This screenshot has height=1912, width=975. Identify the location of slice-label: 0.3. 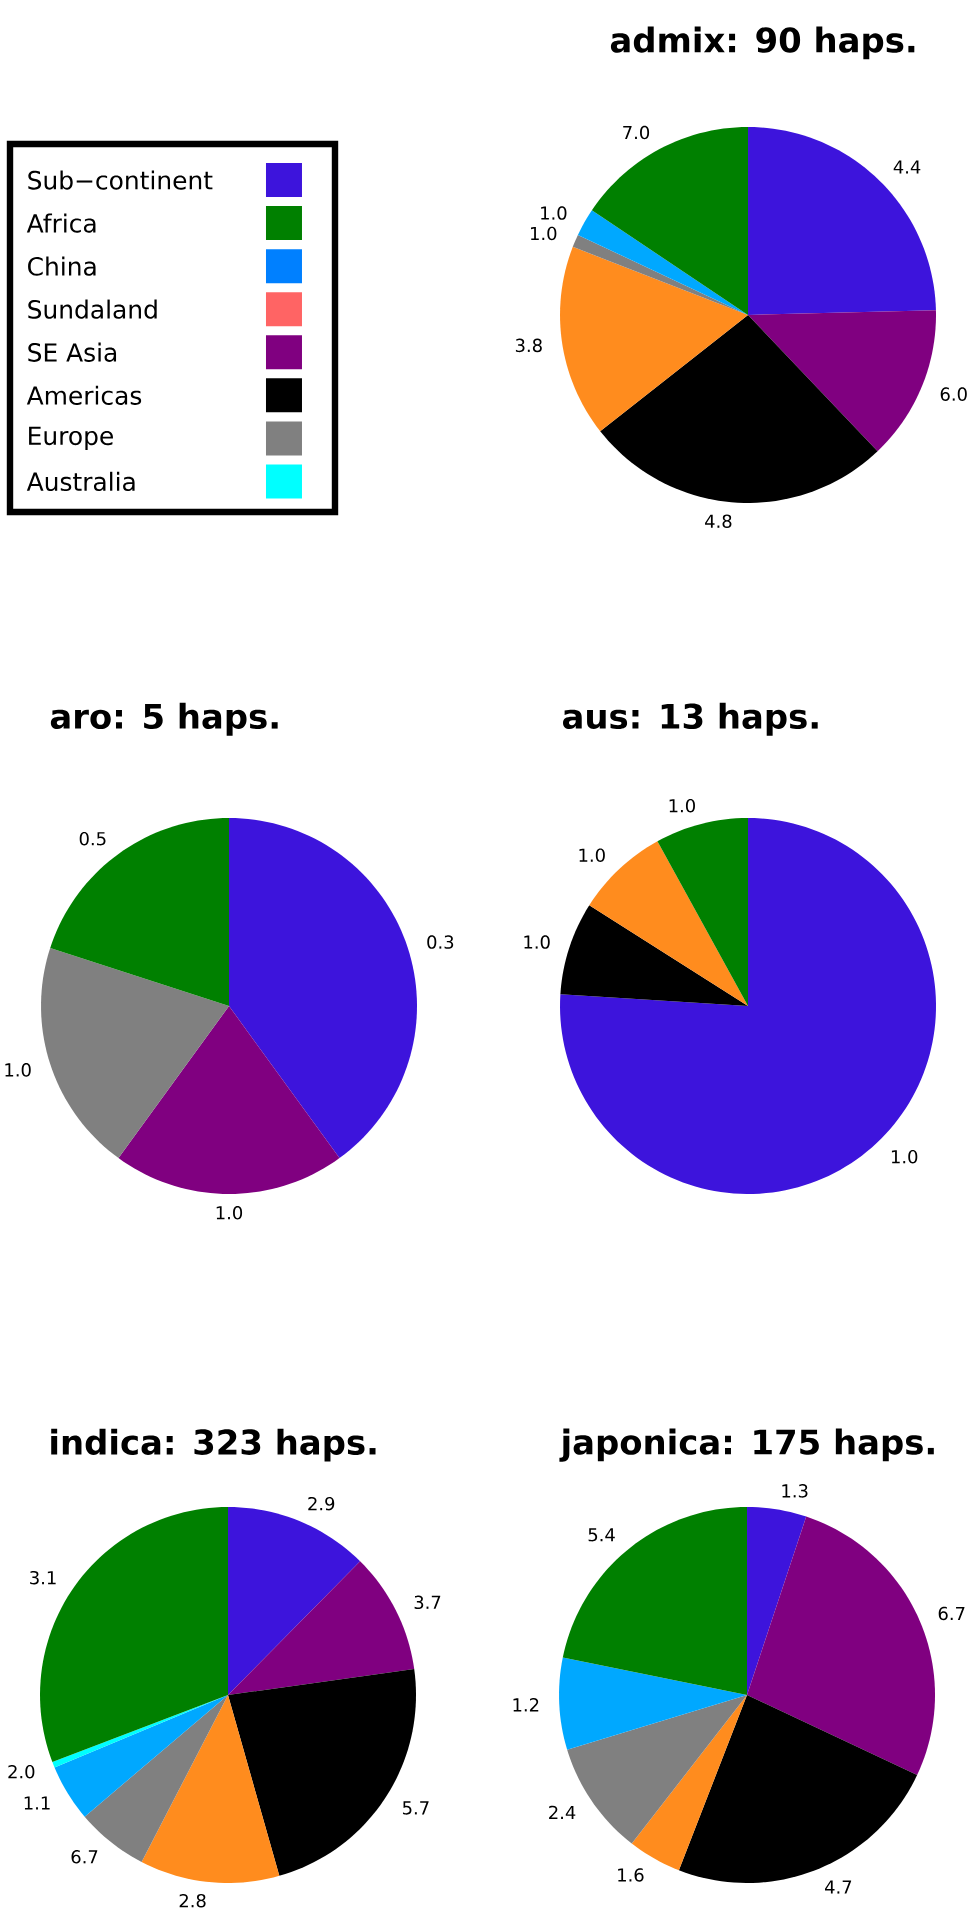
(440, 942).